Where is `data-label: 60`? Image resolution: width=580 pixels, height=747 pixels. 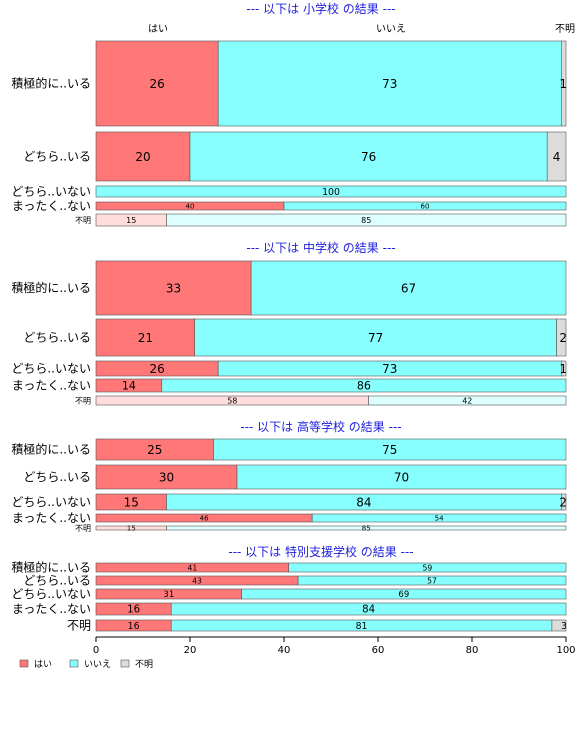
data-label: 60 is located at coordinates (425, 207).